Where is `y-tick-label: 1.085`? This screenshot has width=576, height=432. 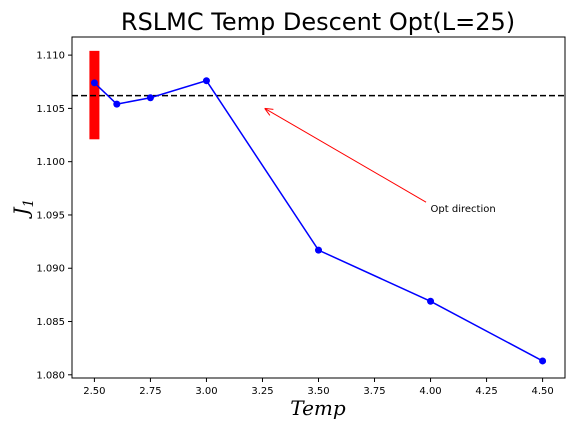
y-tick-label: 1.085 is located at coordinates (50, 322).